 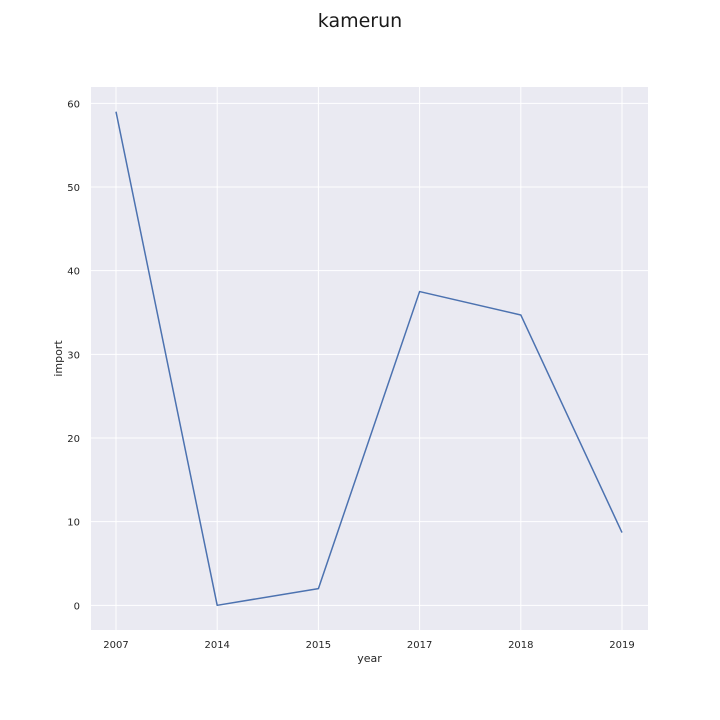 What do you see at coordinates (621, 645) in the screenshot?
I see `x-tick-label: 2019` at bounding box center [621, 645].